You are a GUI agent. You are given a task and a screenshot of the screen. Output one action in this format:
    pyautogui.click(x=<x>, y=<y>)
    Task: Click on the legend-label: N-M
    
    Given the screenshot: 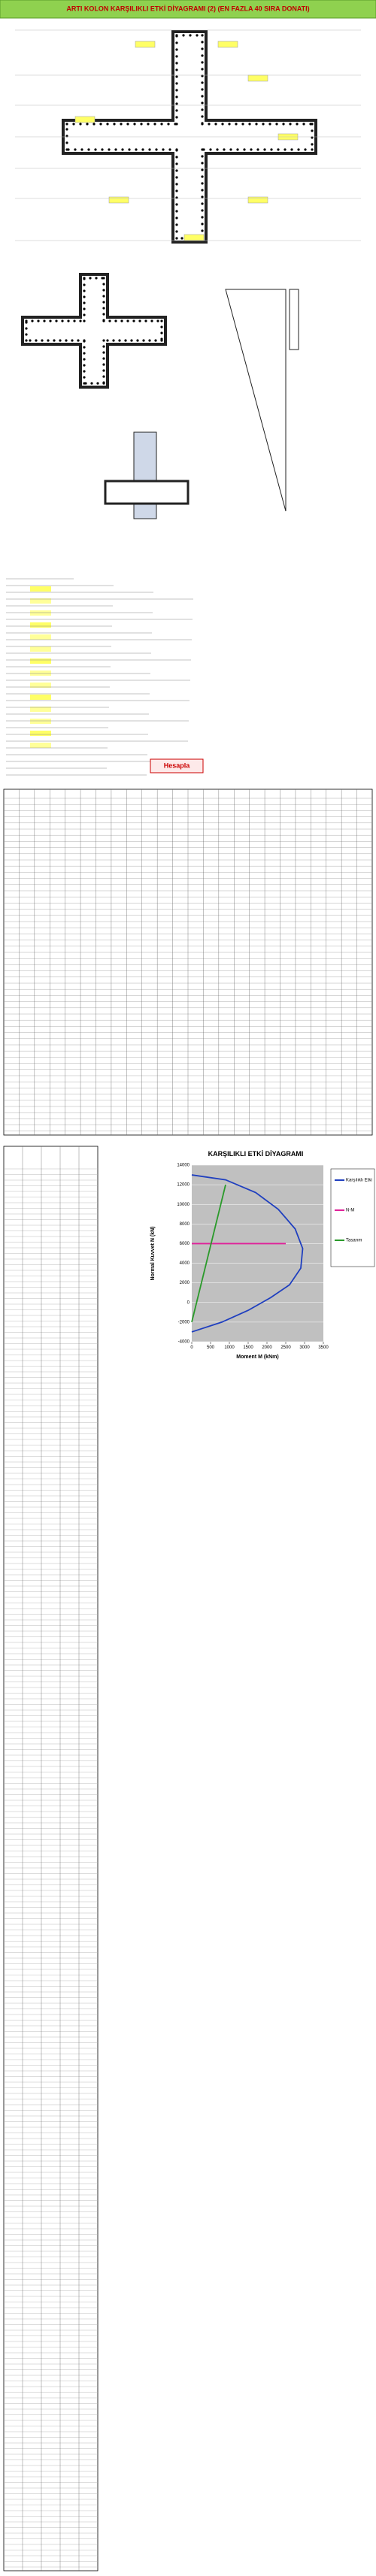 What is the action you would take?
    pyautogui.click(x=350, y=1211)
    